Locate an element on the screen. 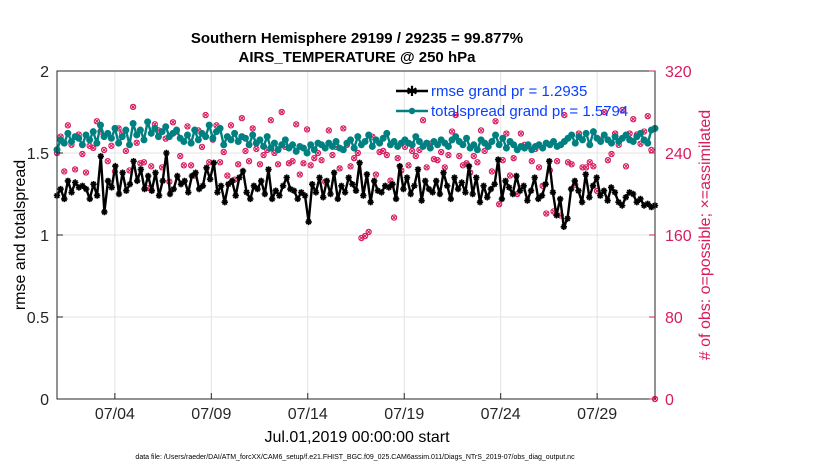  legend-rmse-marker: ✱ is located at coordinates (412, 92).